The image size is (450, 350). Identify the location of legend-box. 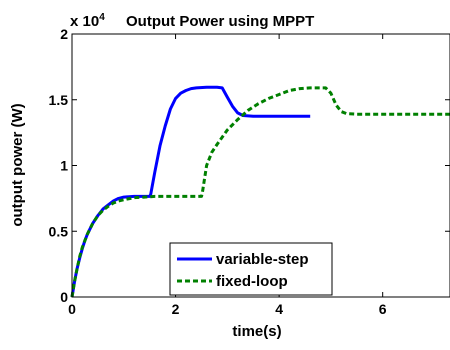
(251, 269).